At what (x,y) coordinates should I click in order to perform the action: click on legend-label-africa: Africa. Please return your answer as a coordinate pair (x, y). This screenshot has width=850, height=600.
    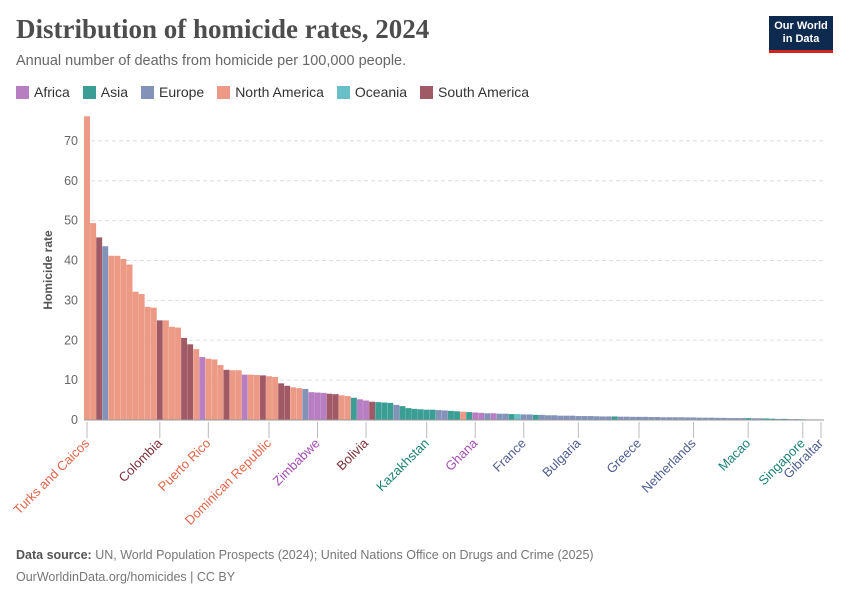
    Looking at the image, I should click on (52, 92).